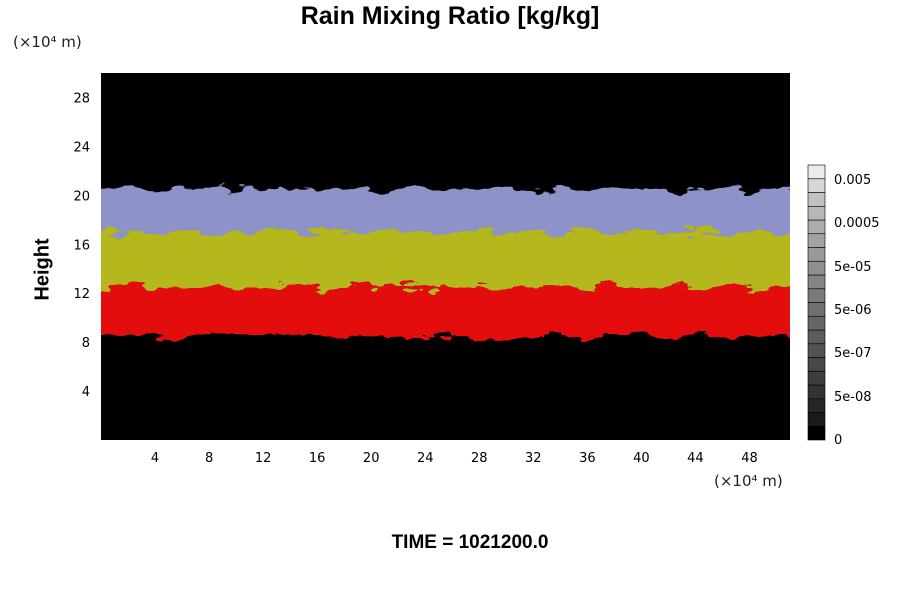 This screenshot has width=900, height=600. What do you see at coordinates (503, 542) in the screenshot?
I see `time-value: 1021200.0` at bounding box center [503, 542].